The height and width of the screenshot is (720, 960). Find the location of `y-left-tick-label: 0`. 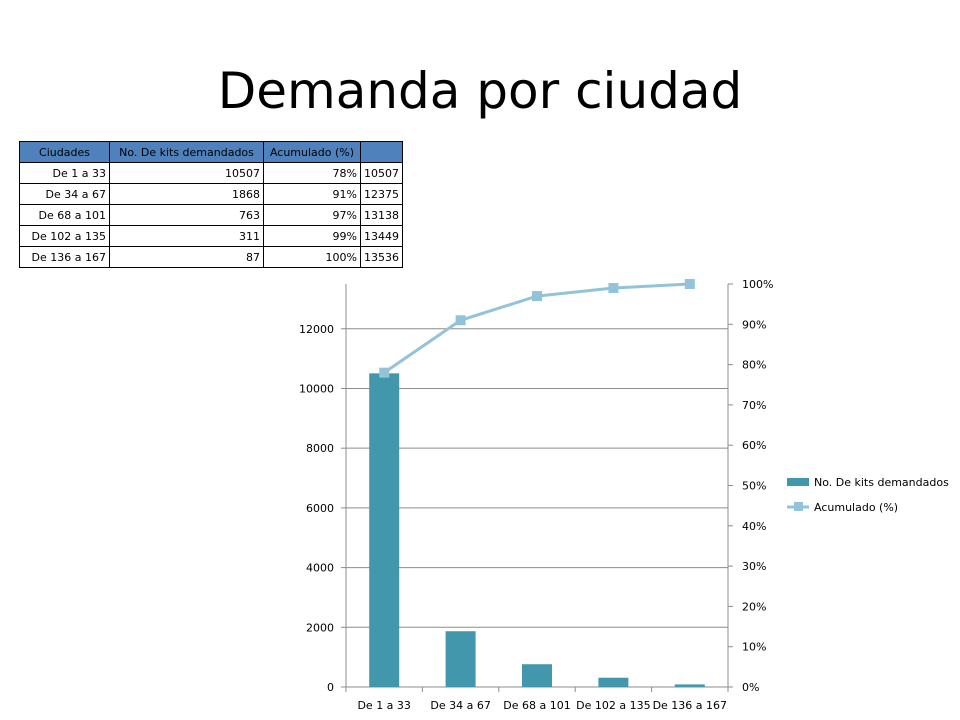

y-left-tick-label: 0 is located at coordinates (330, 687).